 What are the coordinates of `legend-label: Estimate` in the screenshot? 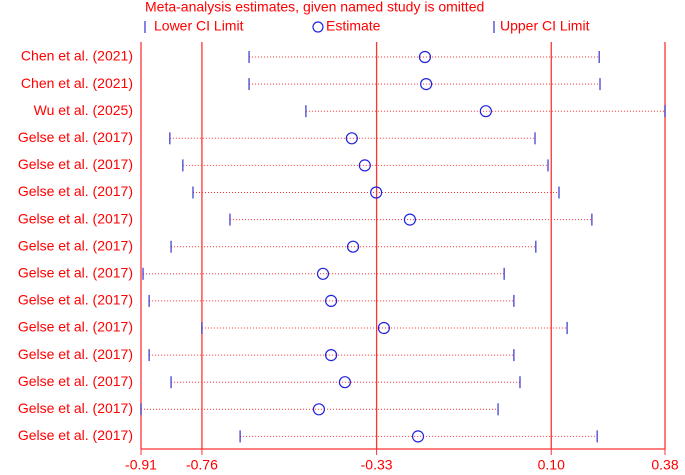 It's located at (353, 26).